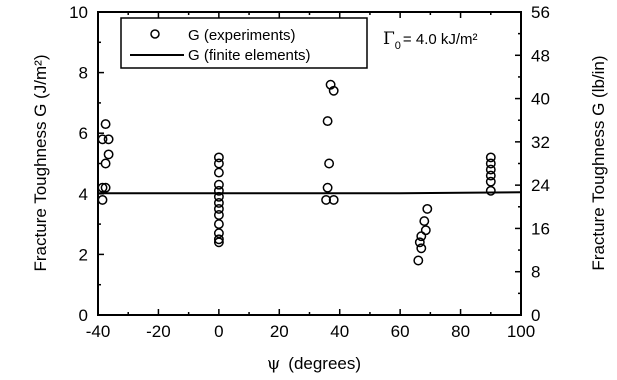  What do you see at coordinates (78, 12) in the screenshot?
I see `y-tick-label-left: 10` at bounding box center [78, 12].